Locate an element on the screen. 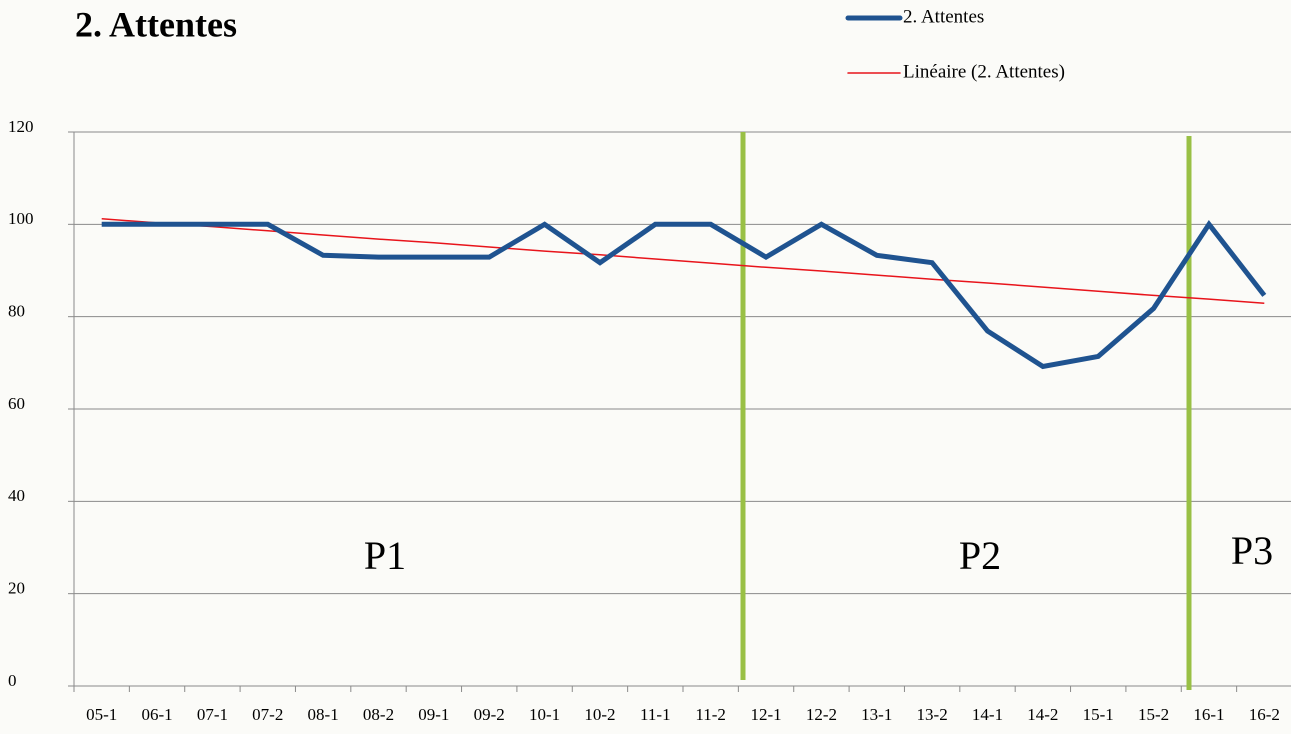 This screenshot has height=734, width=1291. trend-line is located at coordinates (683, 261).